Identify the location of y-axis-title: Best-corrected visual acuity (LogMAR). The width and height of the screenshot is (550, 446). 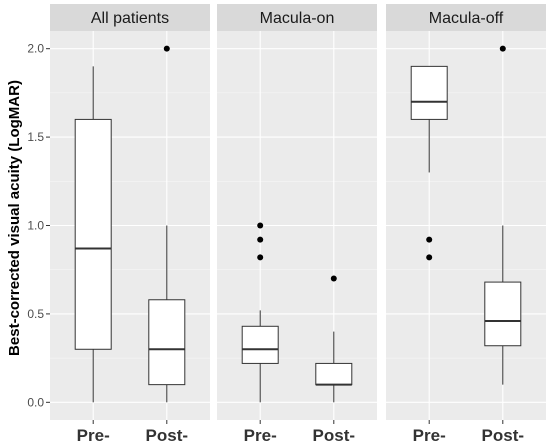
(14, 218).